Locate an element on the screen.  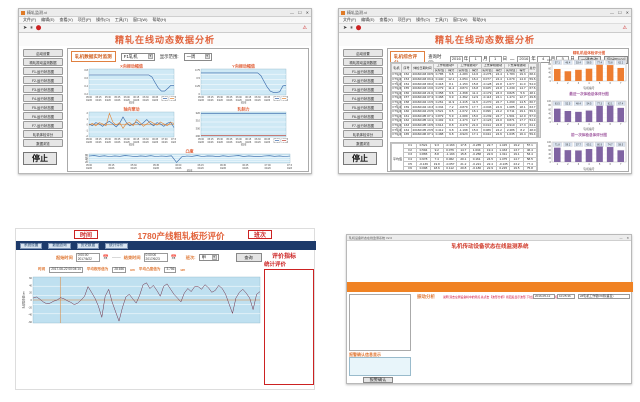
start-time-input: 0:00:00 2017/6/22 is located at coordinates (87, 258).